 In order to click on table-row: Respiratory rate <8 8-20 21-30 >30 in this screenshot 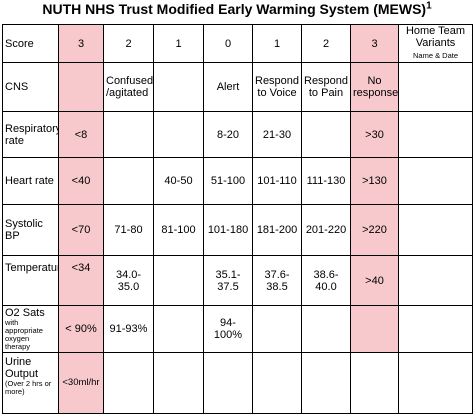, I will do `click(237, 134)`.